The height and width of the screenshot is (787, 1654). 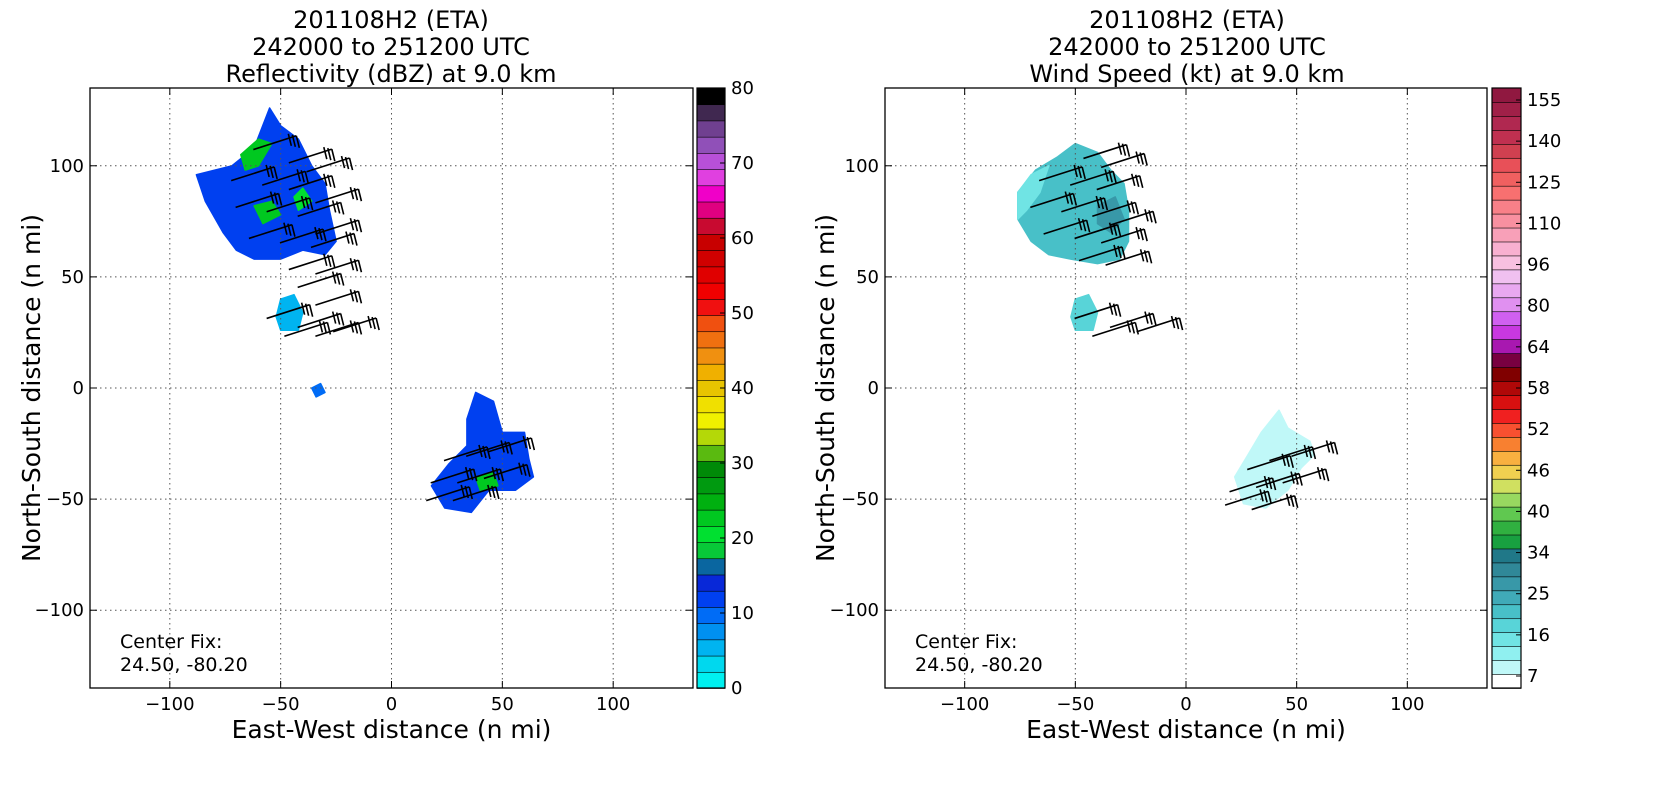 What do you see at coordinates (1544, 100) in the screenshot?
I see `colorbar-tick-label: 155` at bounding box center [1544, 100].